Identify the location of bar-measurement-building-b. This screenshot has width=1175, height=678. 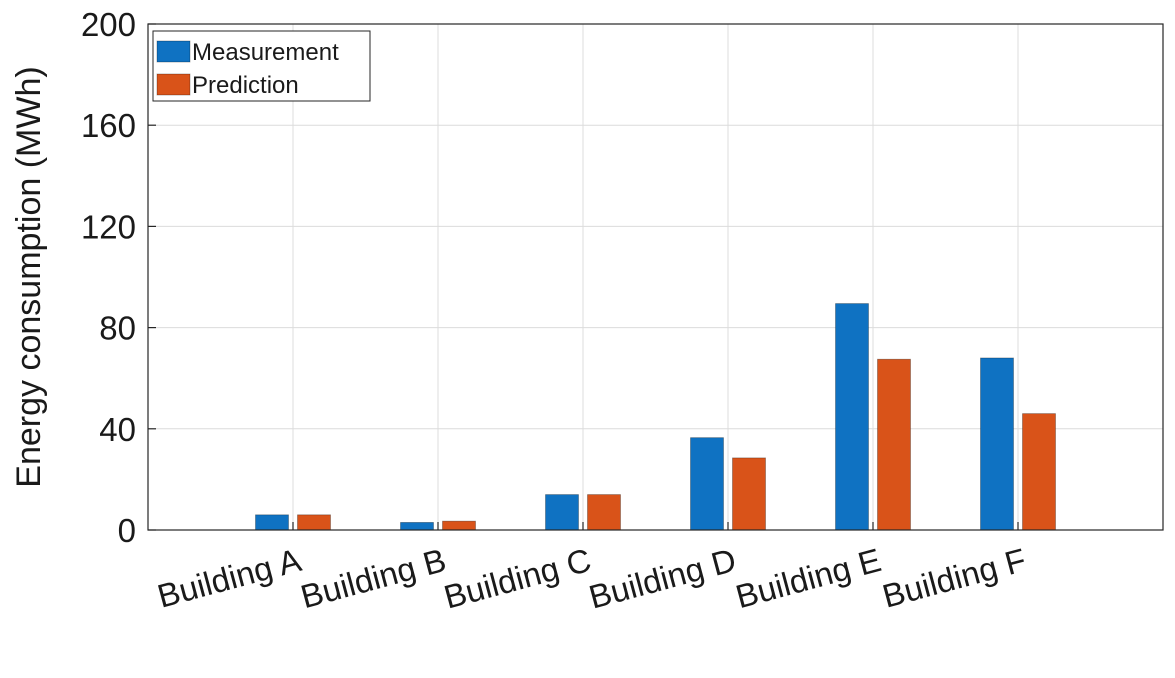
(417, 526).